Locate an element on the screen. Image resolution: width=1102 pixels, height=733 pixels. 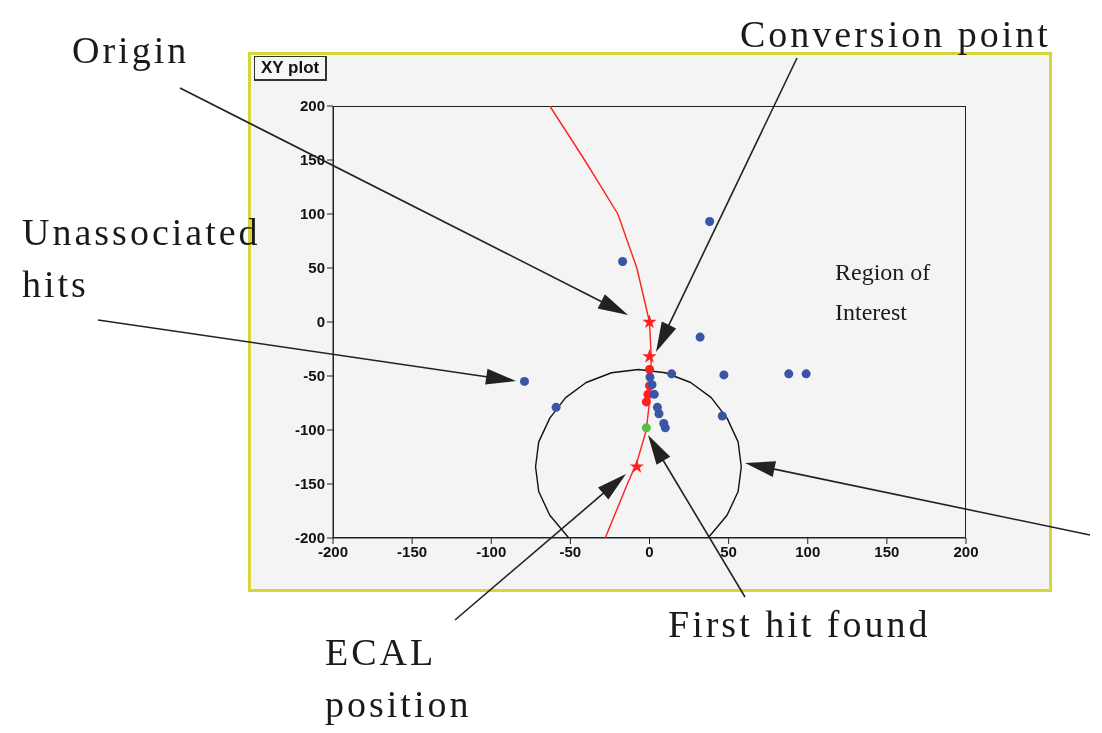
annotation: Region of Interest is located at coordinates (883, 292).